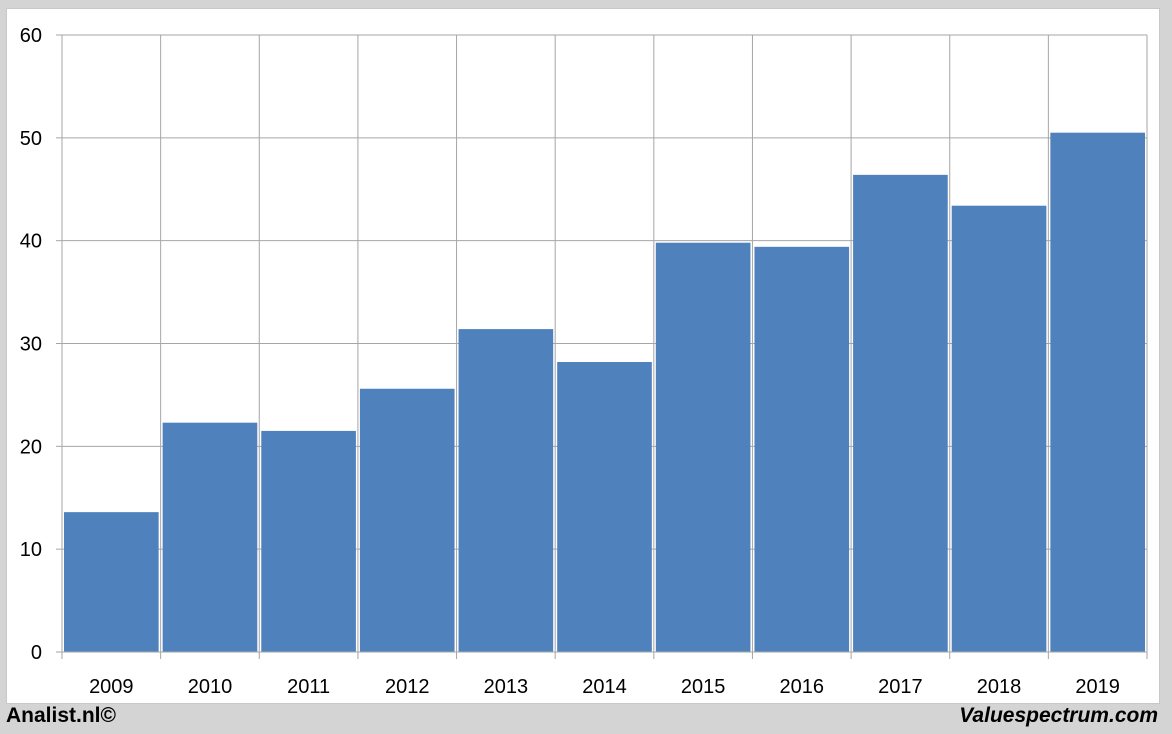  Describe the element at coordinates (802, 687) in the screenshot. I see `x-tick-label: 2016` at that location.